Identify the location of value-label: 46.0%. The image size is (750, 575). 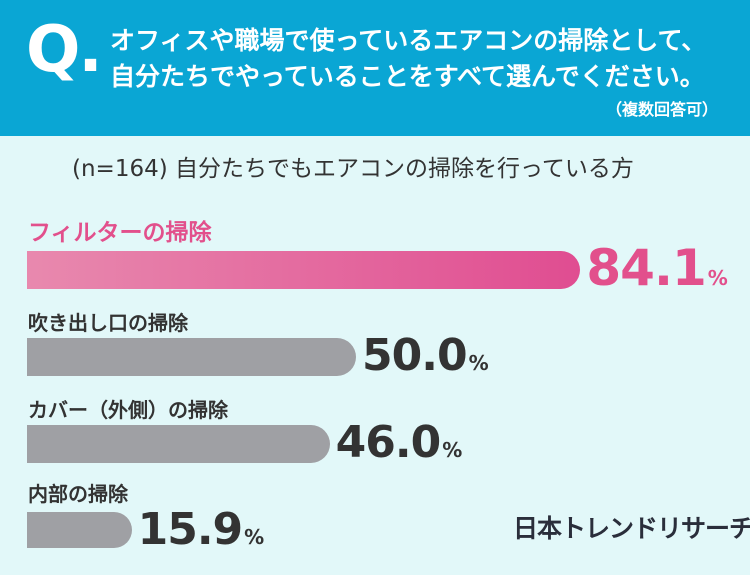
(399, 443).